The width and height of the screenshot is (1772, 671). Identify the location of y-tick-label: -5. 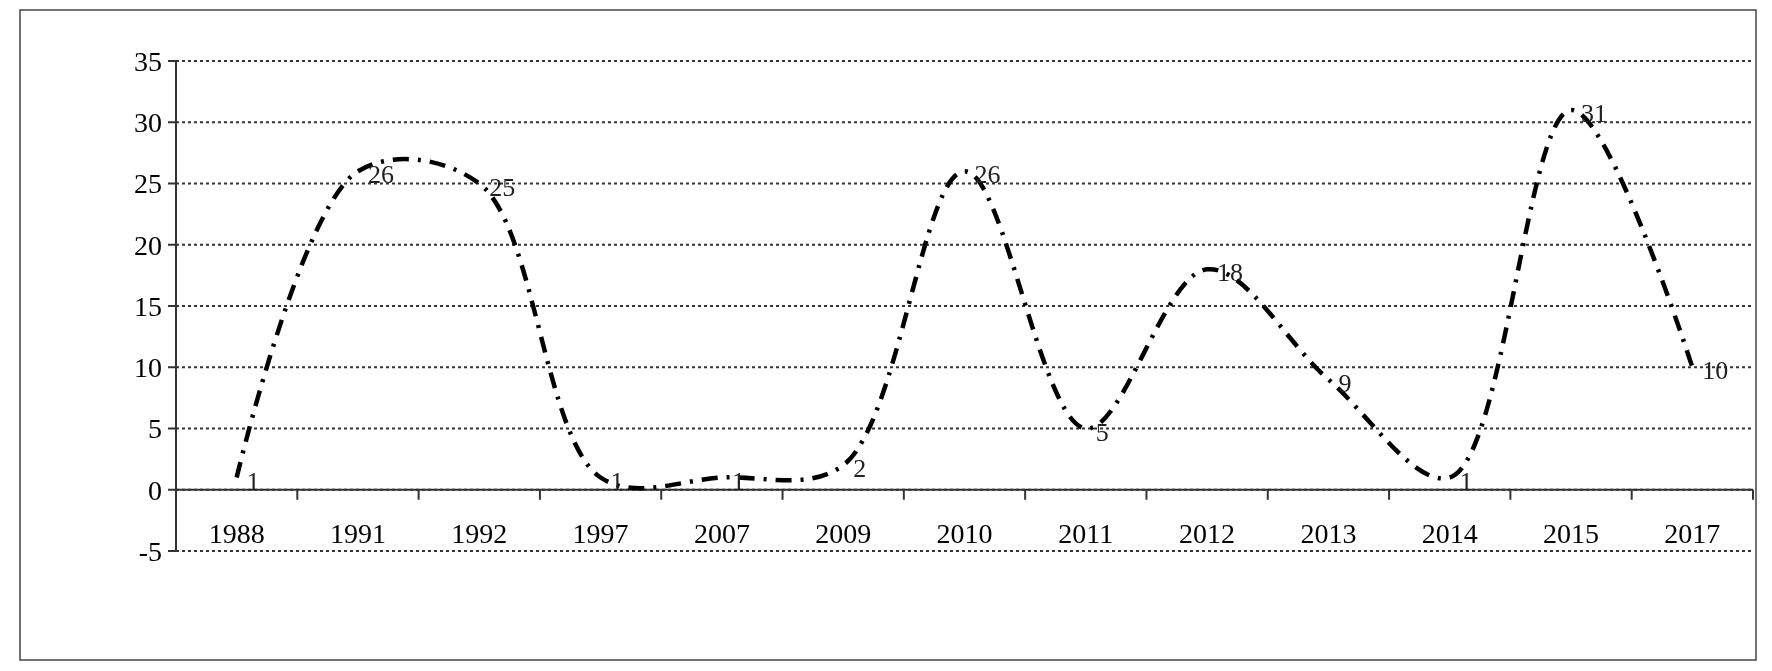
(150, 551).